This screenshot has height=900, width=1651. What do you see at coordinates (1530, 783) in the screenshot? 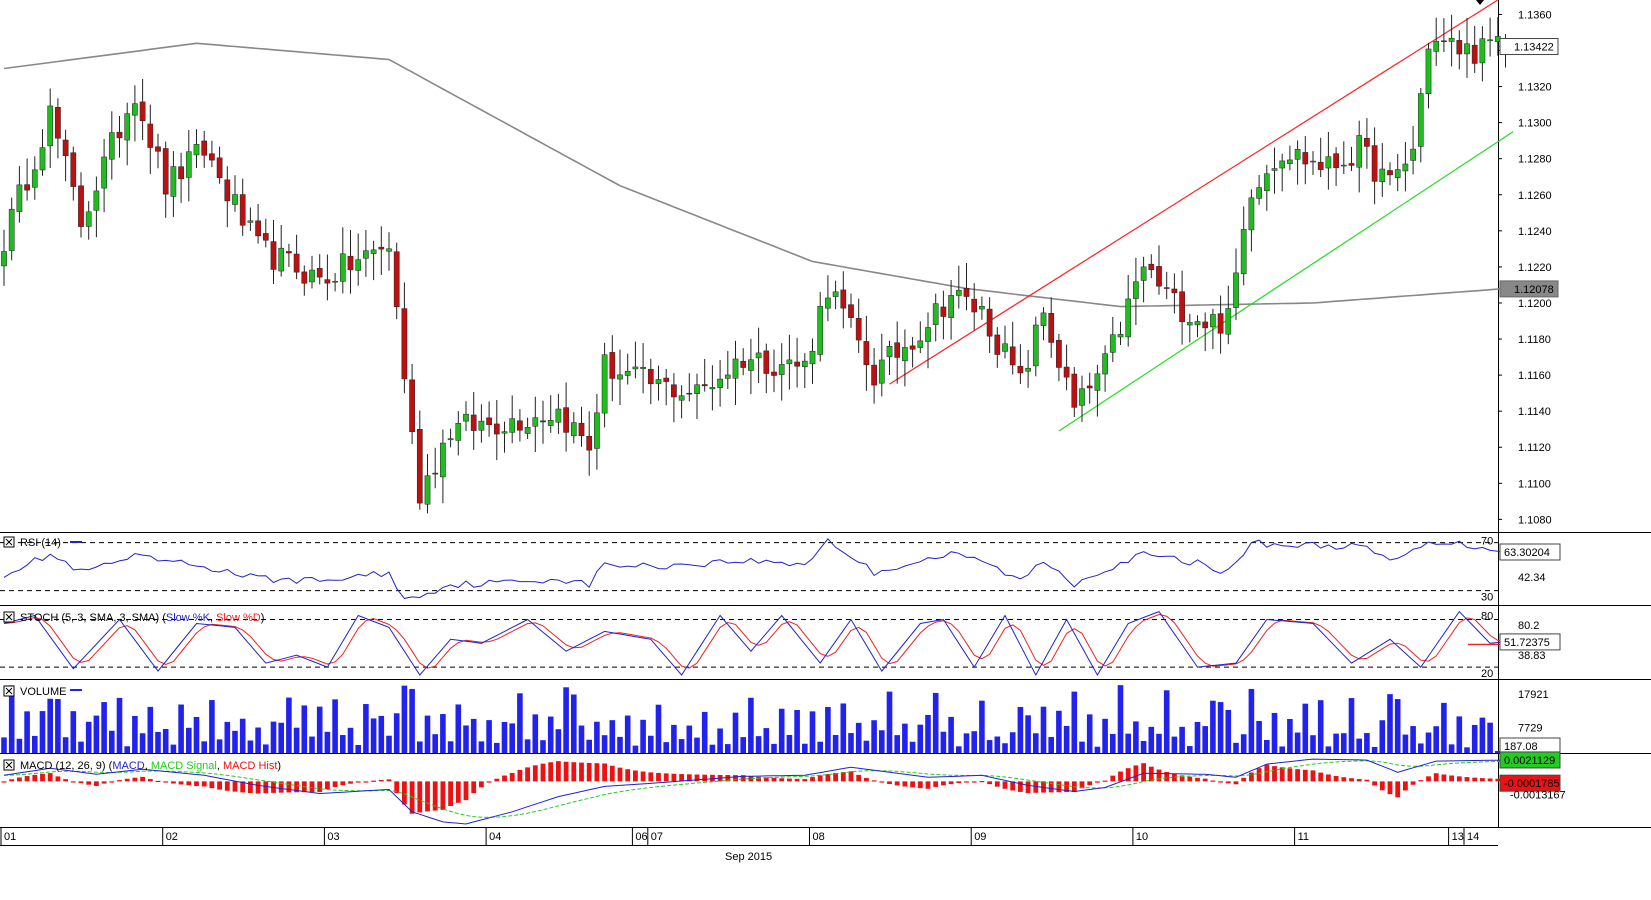
I see `macd-hist-readout-box` at bounding box center [1530, 783].